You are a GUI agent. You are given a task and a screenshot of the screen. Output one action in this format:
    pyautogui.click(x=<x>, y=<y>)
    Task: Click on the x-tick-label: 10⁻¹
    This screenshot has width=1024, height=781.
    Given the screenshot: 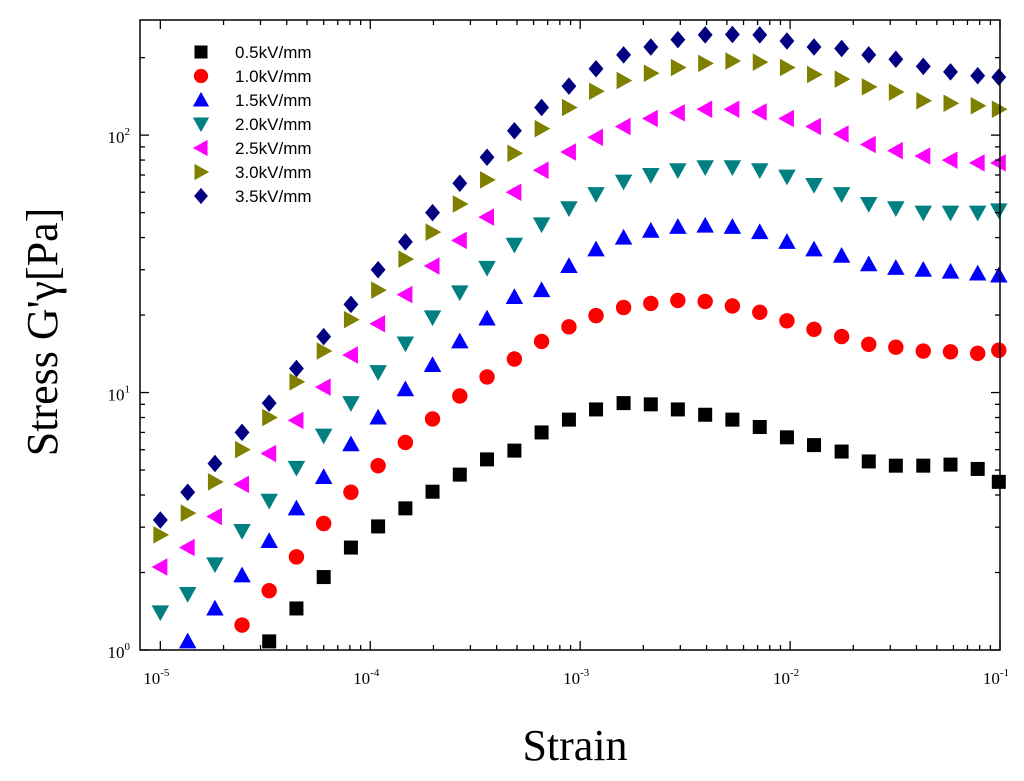 What is the action you would take?
    pyautogui.click(x=996, y=677)
    